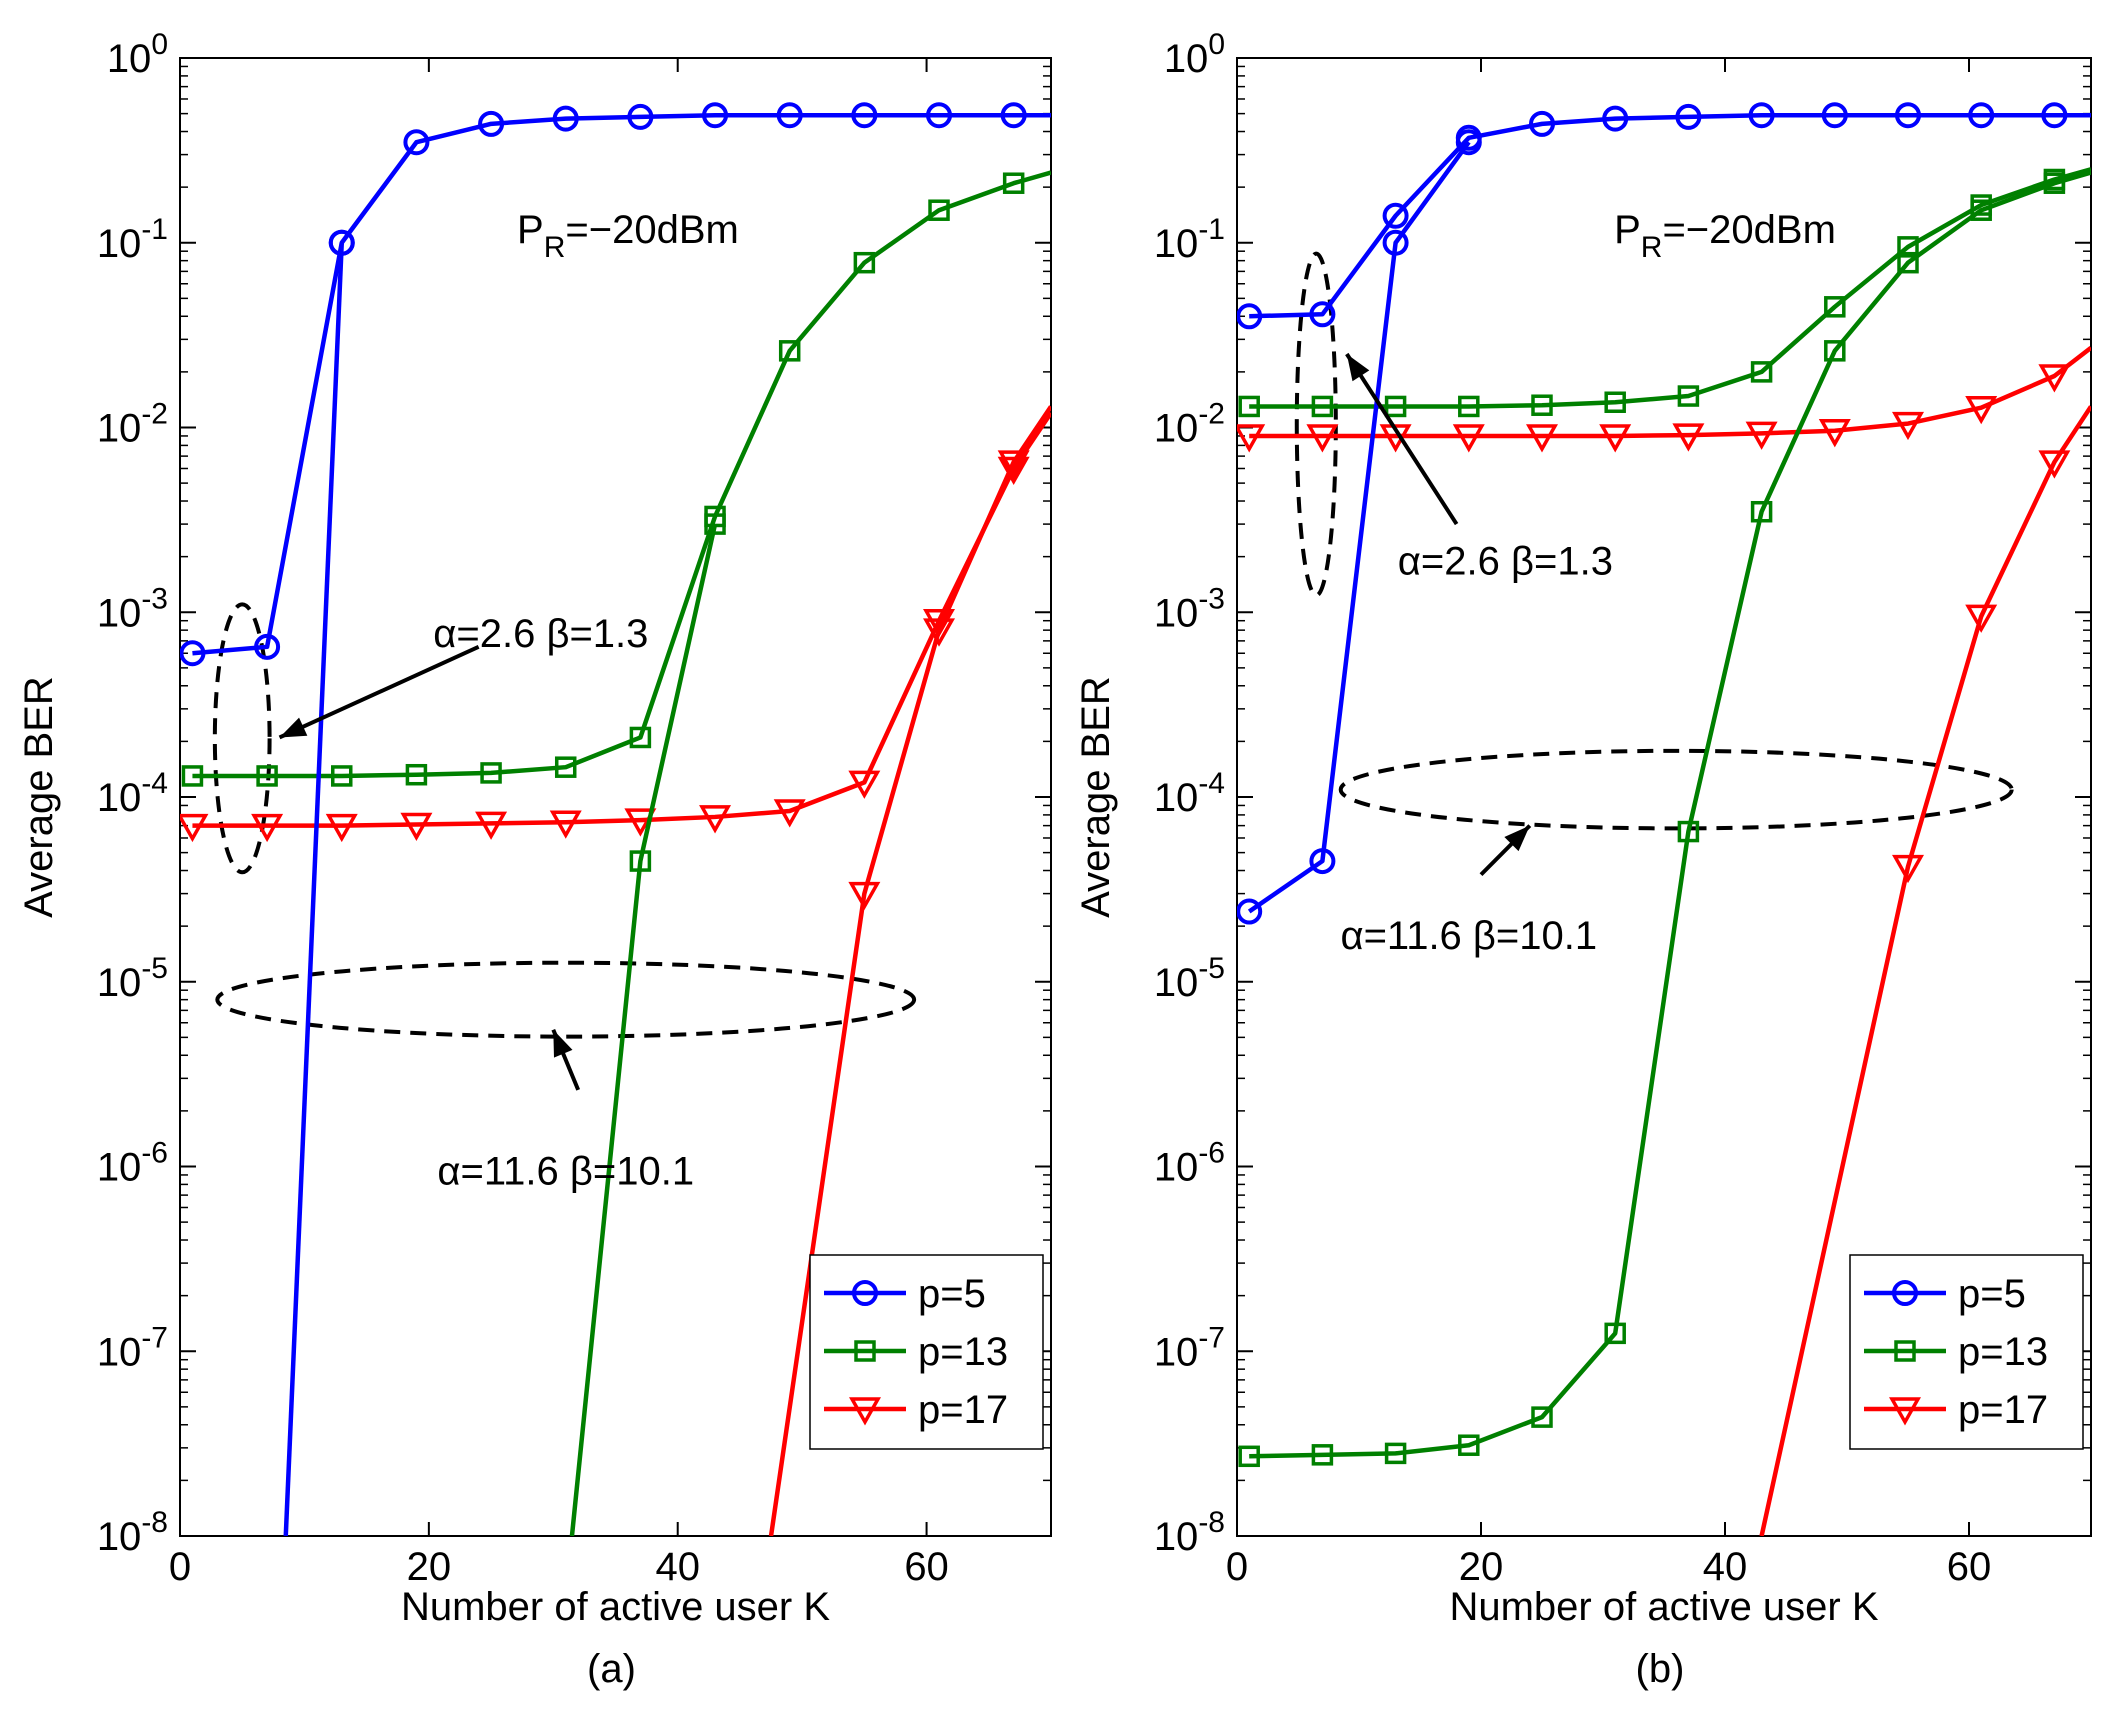 Image resolution: width=2112 pixels, height=1724 pixels. Describe the element at coordinates (1189, 793) in the screenshot. I see `y-tick-label: 10⁻⁴` at that location.